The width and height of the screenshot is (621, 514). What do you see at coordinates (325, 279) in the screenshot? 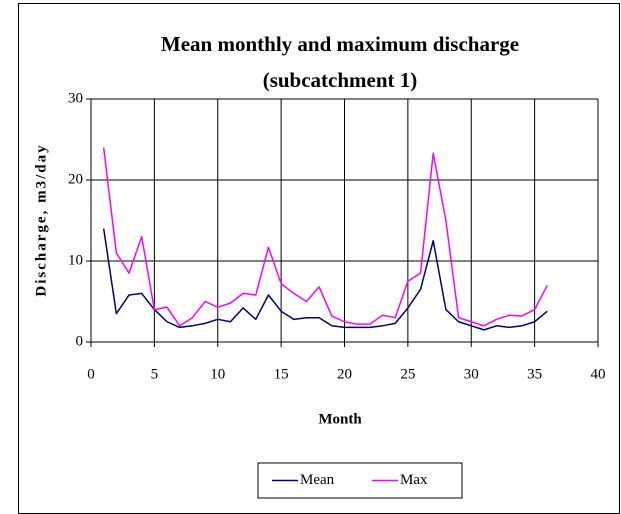
I see `data-line` at bounding box center [325, 279].